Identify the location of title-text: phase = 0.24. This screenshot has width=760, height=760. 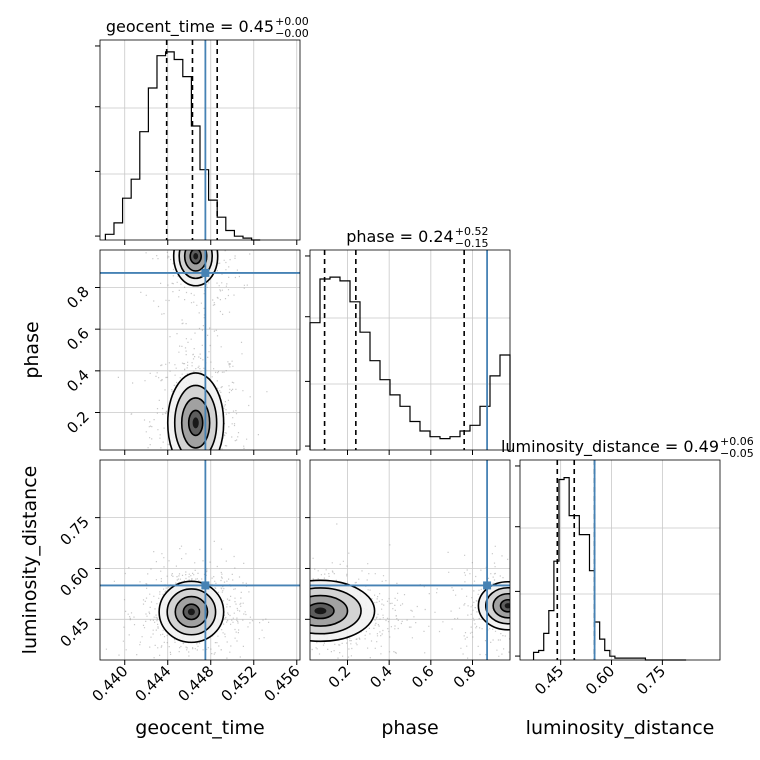
(399, 236).